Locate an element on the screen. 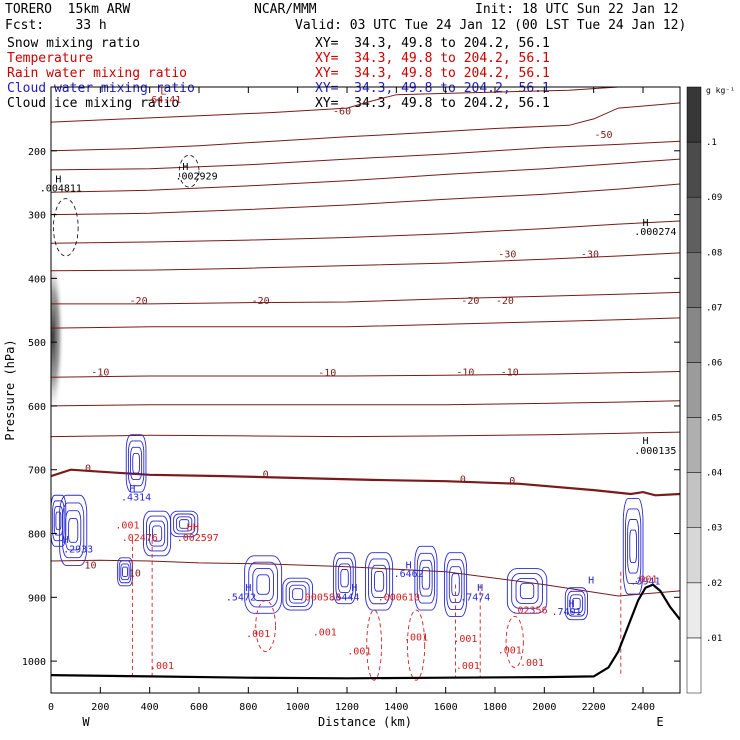  x-tick-label: 600 is located at coordinates (199, 707).